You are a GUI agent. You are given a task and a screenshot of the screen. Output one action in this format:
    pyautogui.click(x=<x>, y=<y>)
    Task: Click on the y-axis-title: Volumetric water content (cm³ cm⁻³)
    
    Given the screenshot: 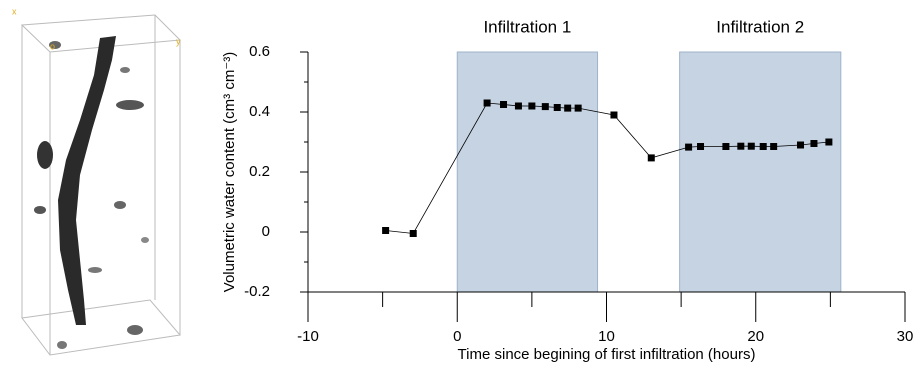 What is the action you would take?
    pyautogui.click(x=229, y=172)
    